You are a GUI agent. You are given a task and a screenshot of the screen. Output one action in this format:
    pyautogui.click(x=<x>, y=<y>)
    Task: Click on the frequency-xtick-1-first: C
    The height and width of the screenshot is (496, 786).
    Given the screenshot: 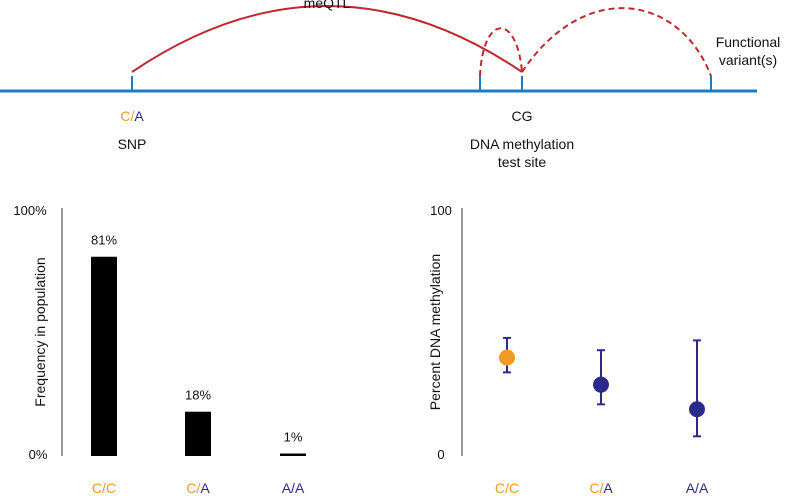 What is the action you would take?
    pyautogui.click(x=191, y=488)
    